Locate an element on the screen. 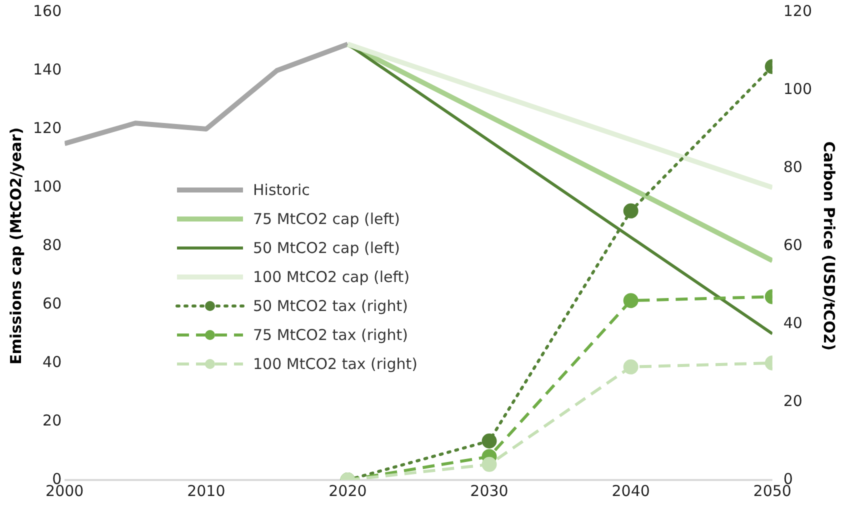 The image size is (847, 508). y2-tick-label: 120 is located at coordinates (797, 11).